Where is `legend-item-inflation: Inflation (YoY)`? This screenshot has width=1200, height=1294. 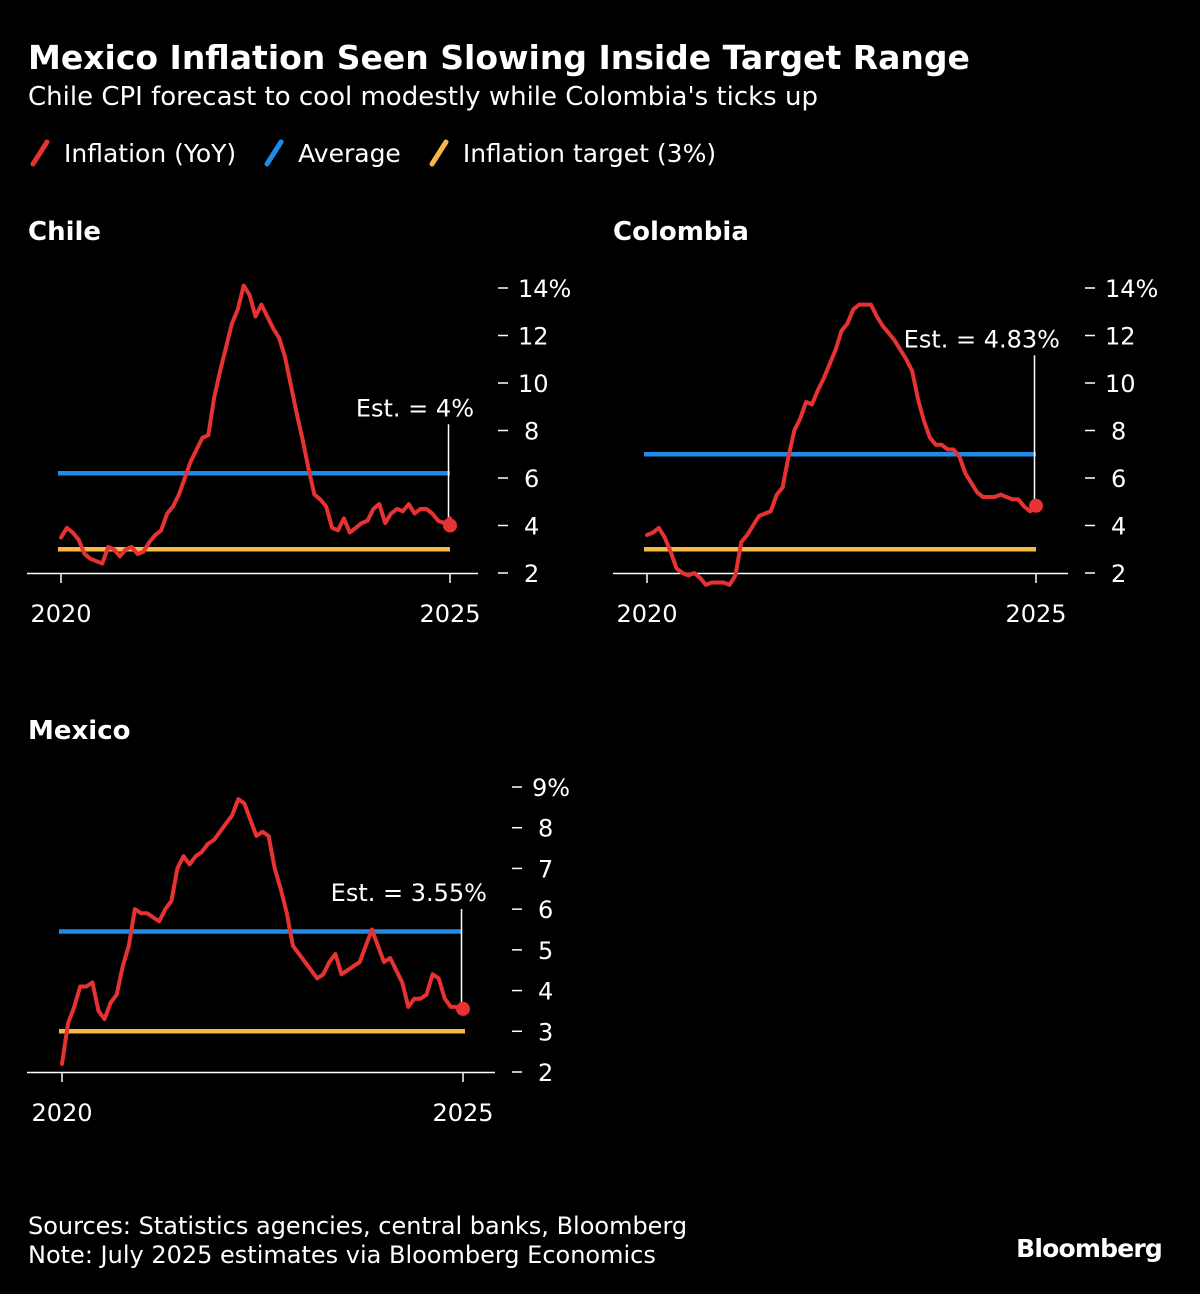 legend-item-inflation: Inflation (YoY) is located at coordinates (132, 153).